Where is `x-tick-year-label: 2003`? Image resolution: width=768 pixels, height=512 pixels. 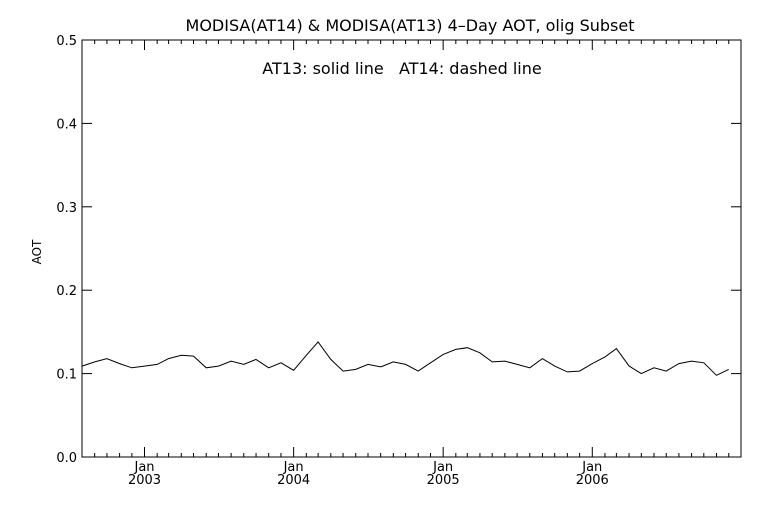
x-tick-year-label: 2003 is located at coordinates (144, 480).